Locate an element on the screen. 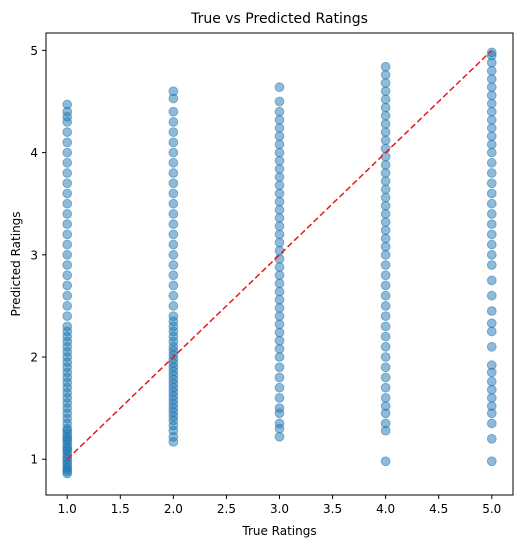 The height and width of the screenshot is (552, 523). x-tick-label: 5.0 is located at coordinates (491, 509).